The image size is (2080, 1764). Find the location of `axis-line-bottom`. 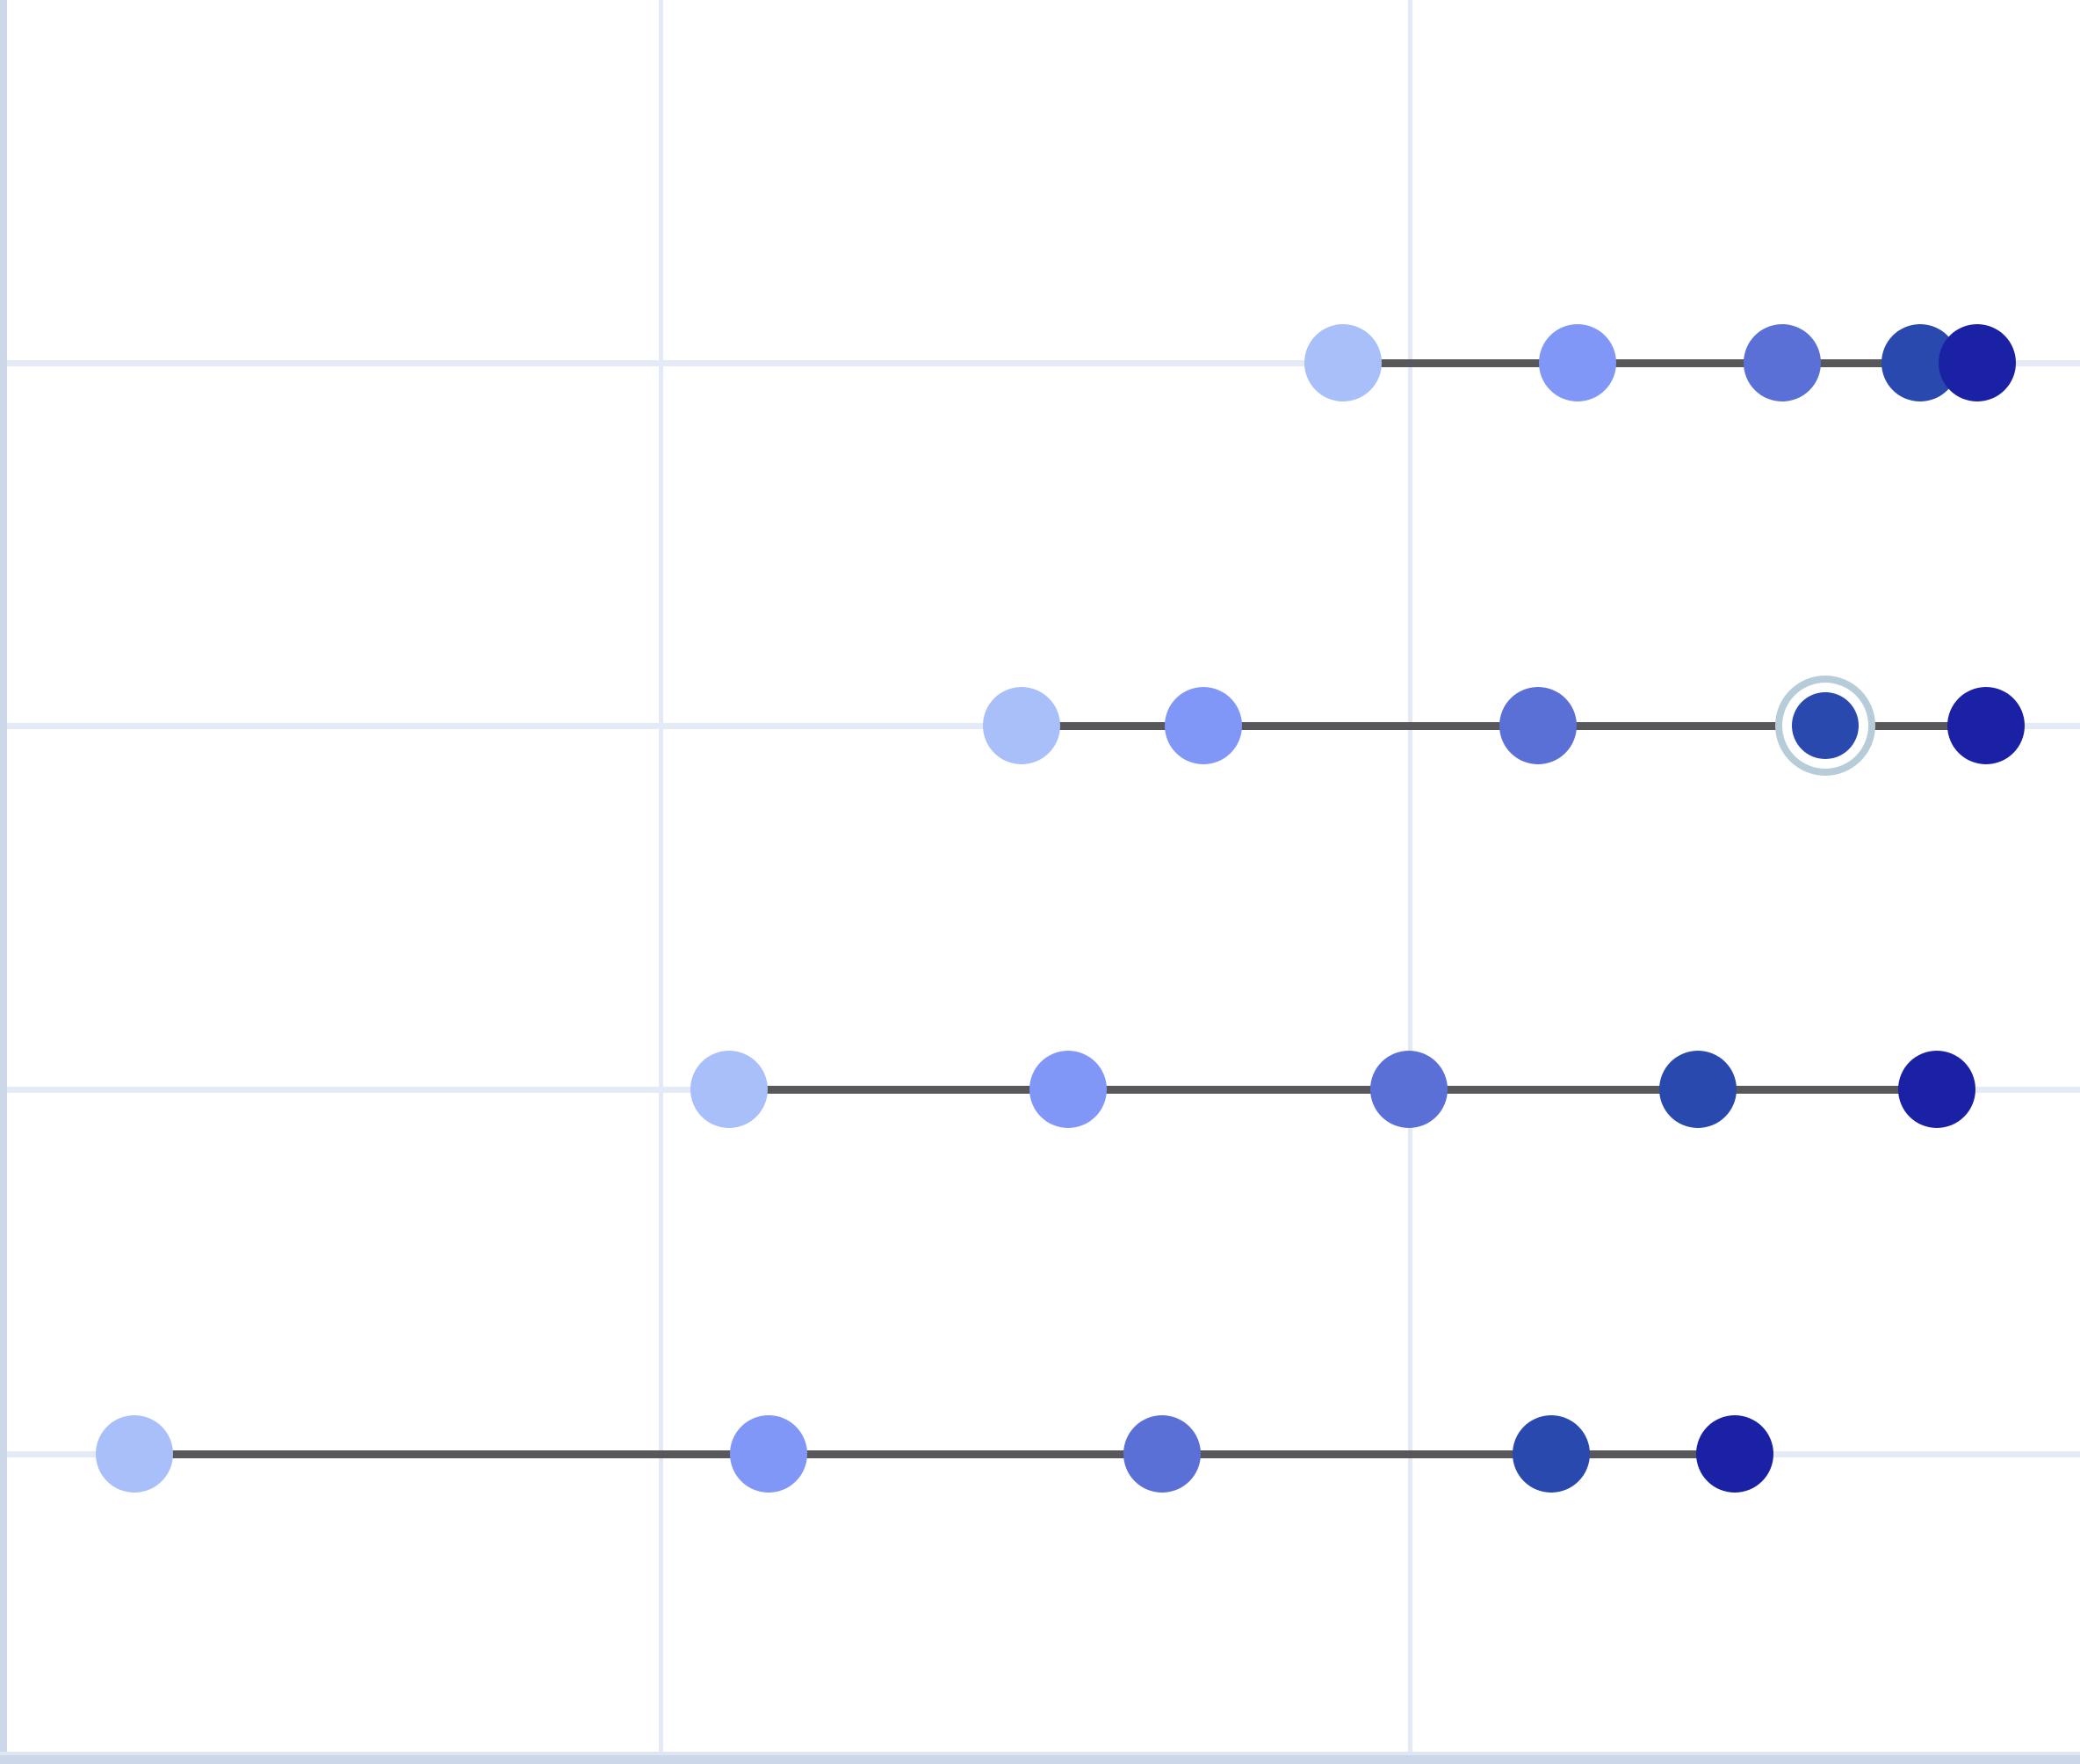

axis-line-bottom is located at coordinates (1040, 1759).